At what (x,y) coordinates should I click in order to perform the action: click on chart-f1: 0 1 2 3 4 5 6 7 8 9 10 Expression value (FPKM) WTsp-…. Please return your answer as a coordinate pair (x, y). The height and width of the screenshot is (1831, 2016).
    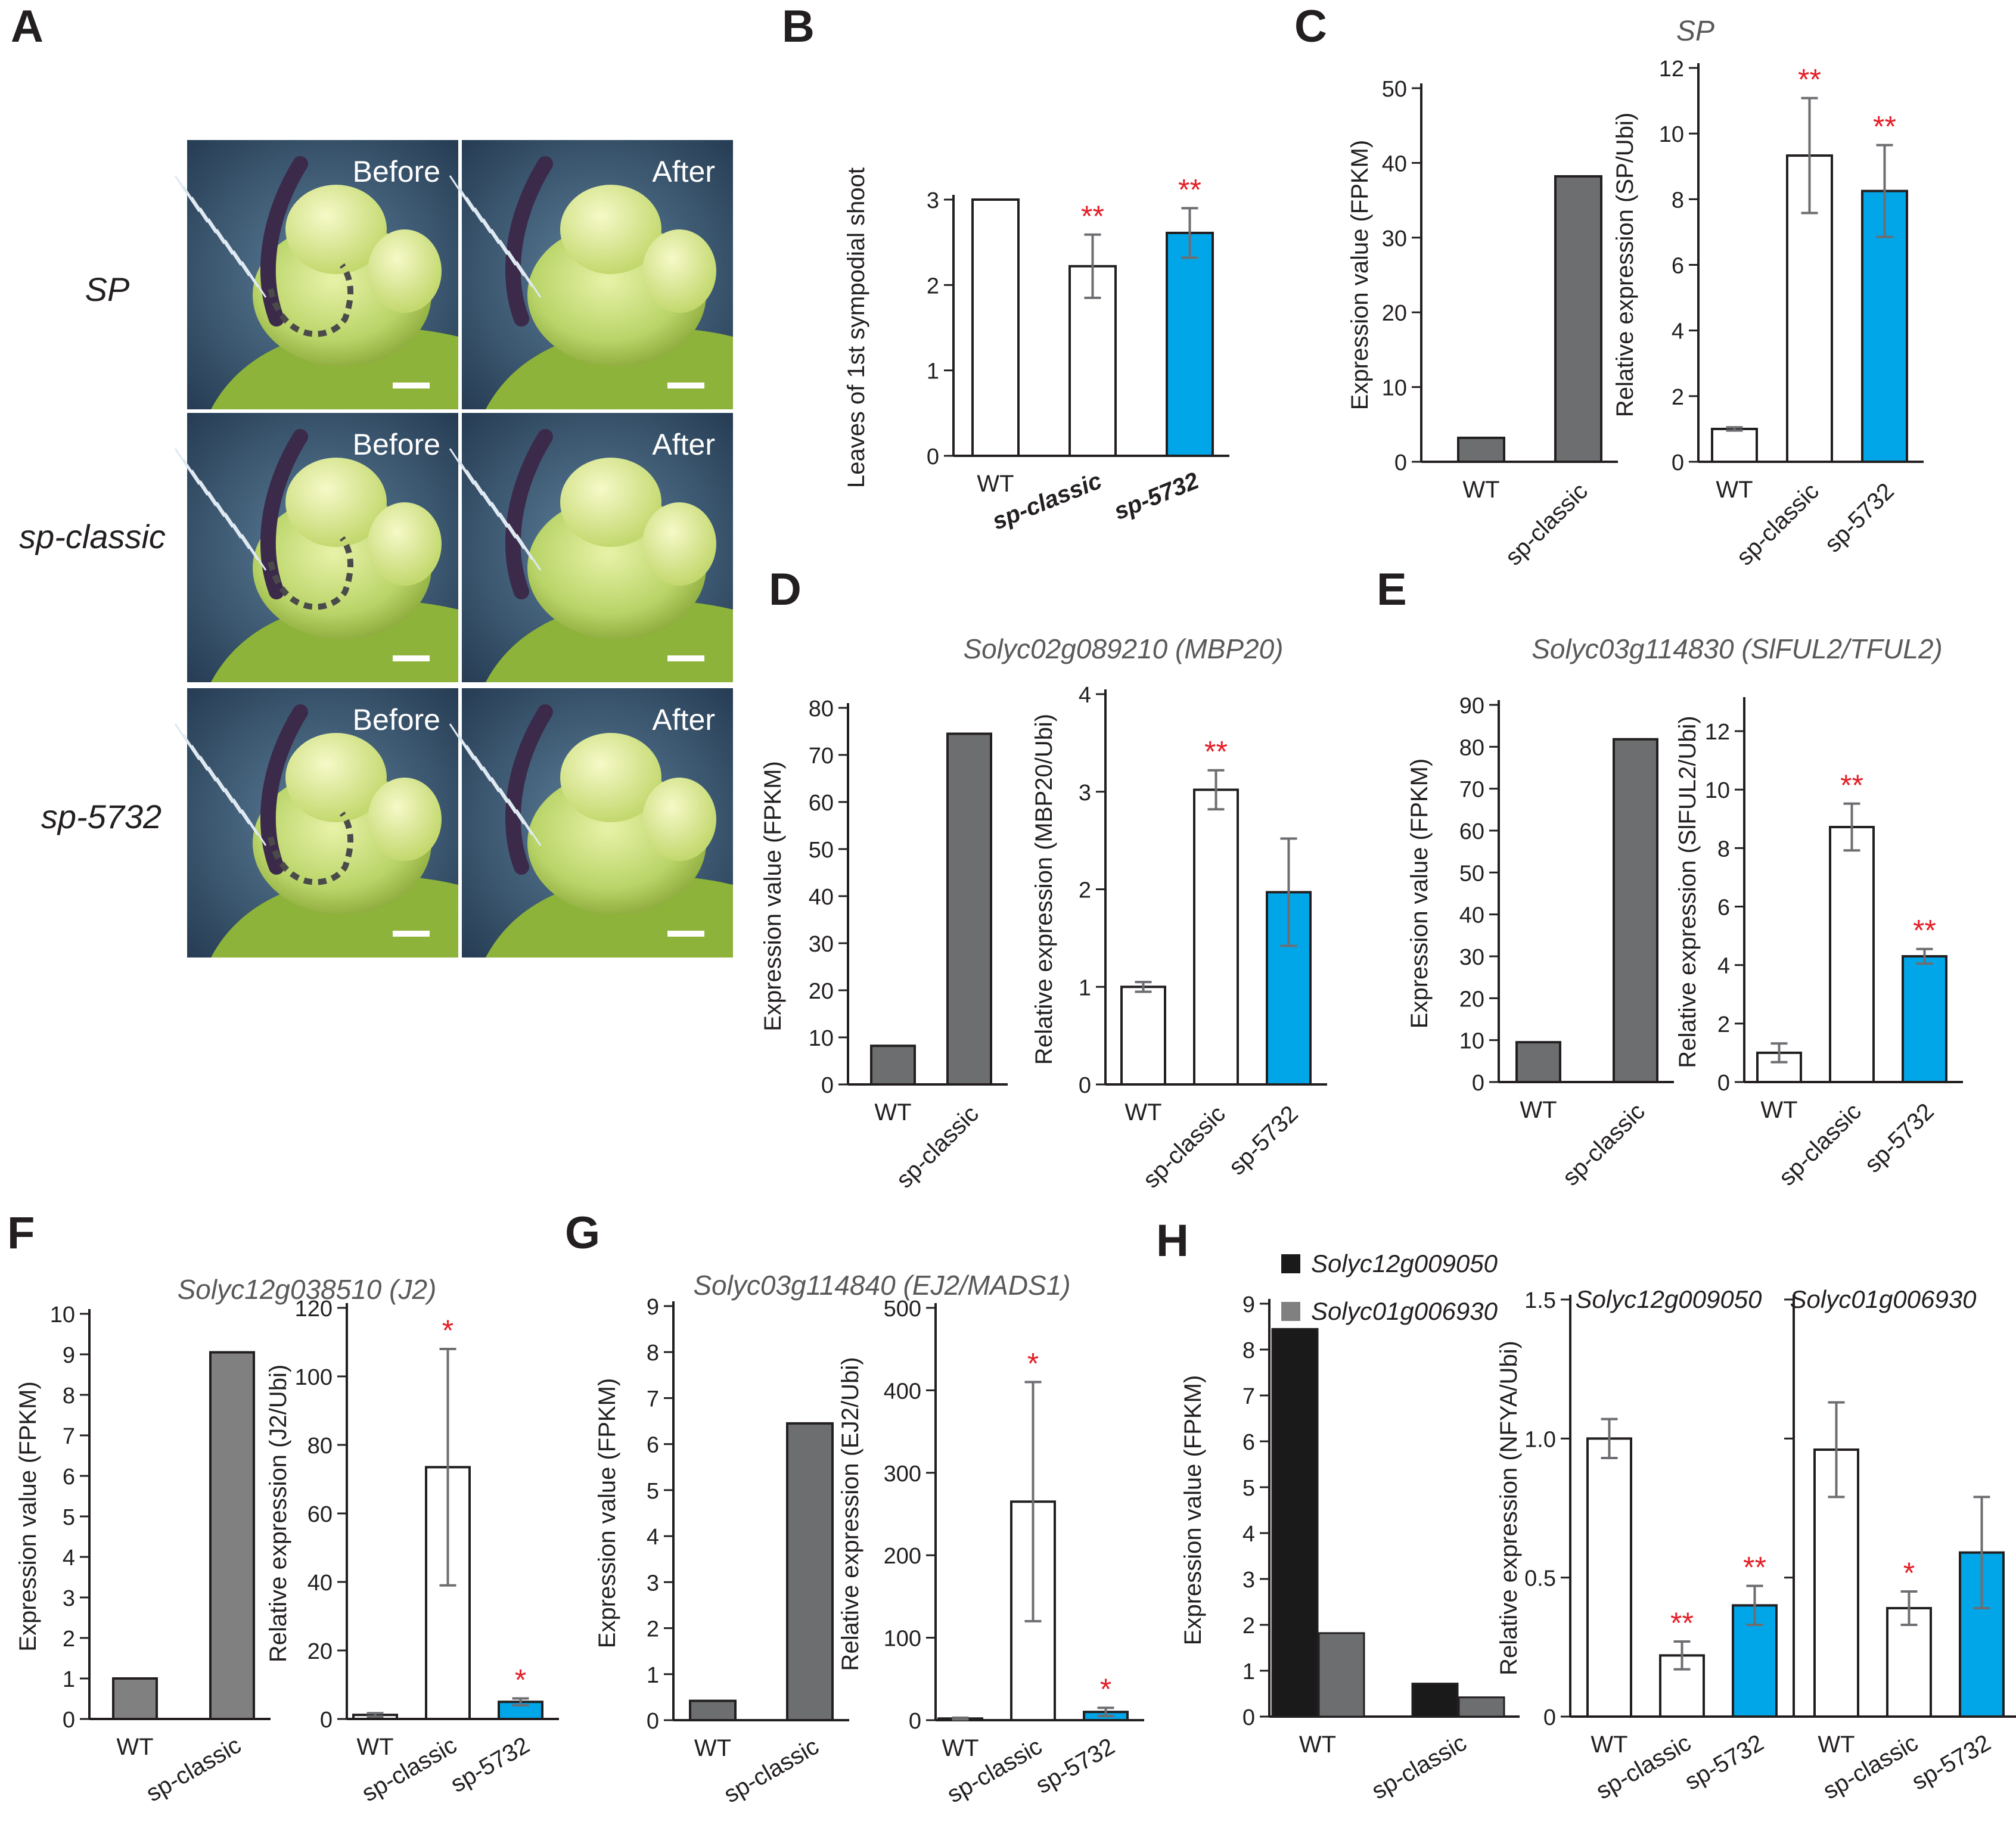
    Looking at the image, I should click on (143, 1555).